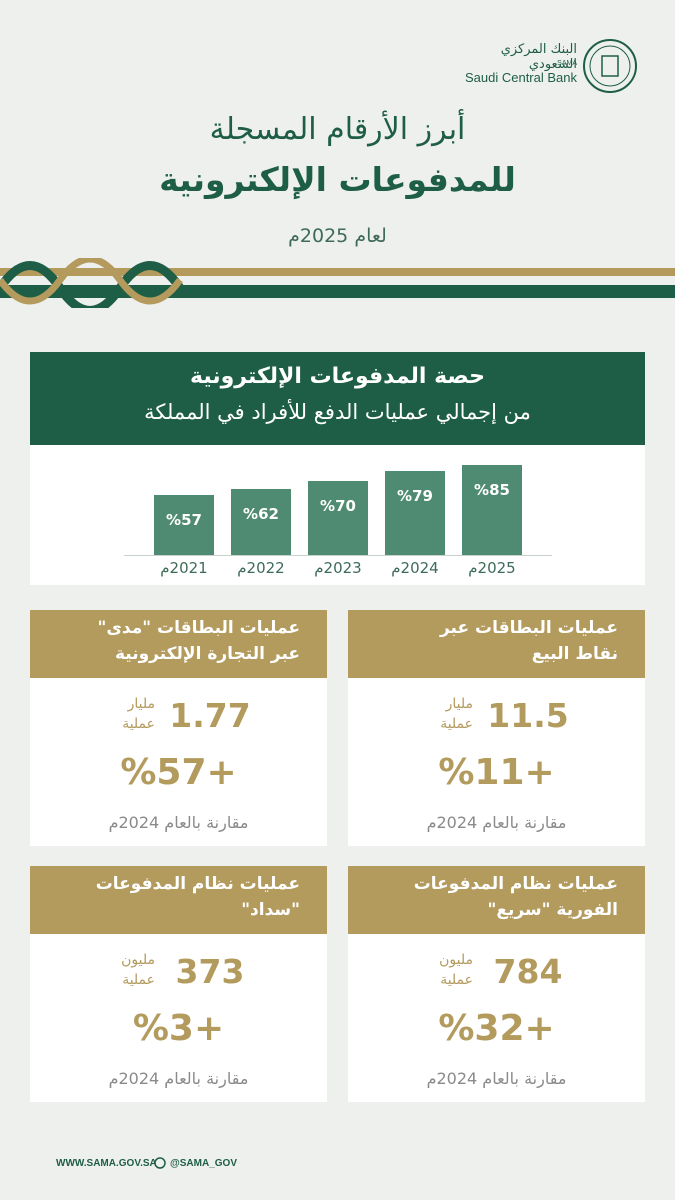 Image resolution: width=675 pixels, height=1200 pixels. What do you see at coordinates (338, 568) in the screenshot?
I see `x-tick-label: 2023م` at bounding box center [338, 568].